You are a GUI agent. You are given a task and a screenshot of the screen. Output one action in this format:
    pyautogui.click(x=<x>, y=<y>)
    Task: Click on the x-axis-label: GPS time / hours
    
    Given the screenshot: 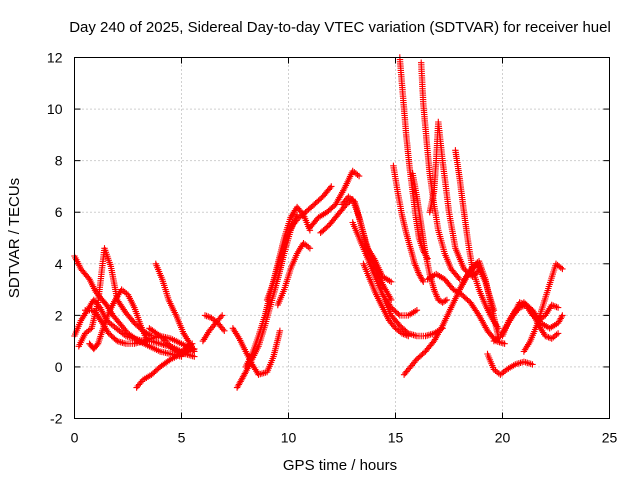 What is the action you would take?
    pyautogui.click(x=340, y=465)
    